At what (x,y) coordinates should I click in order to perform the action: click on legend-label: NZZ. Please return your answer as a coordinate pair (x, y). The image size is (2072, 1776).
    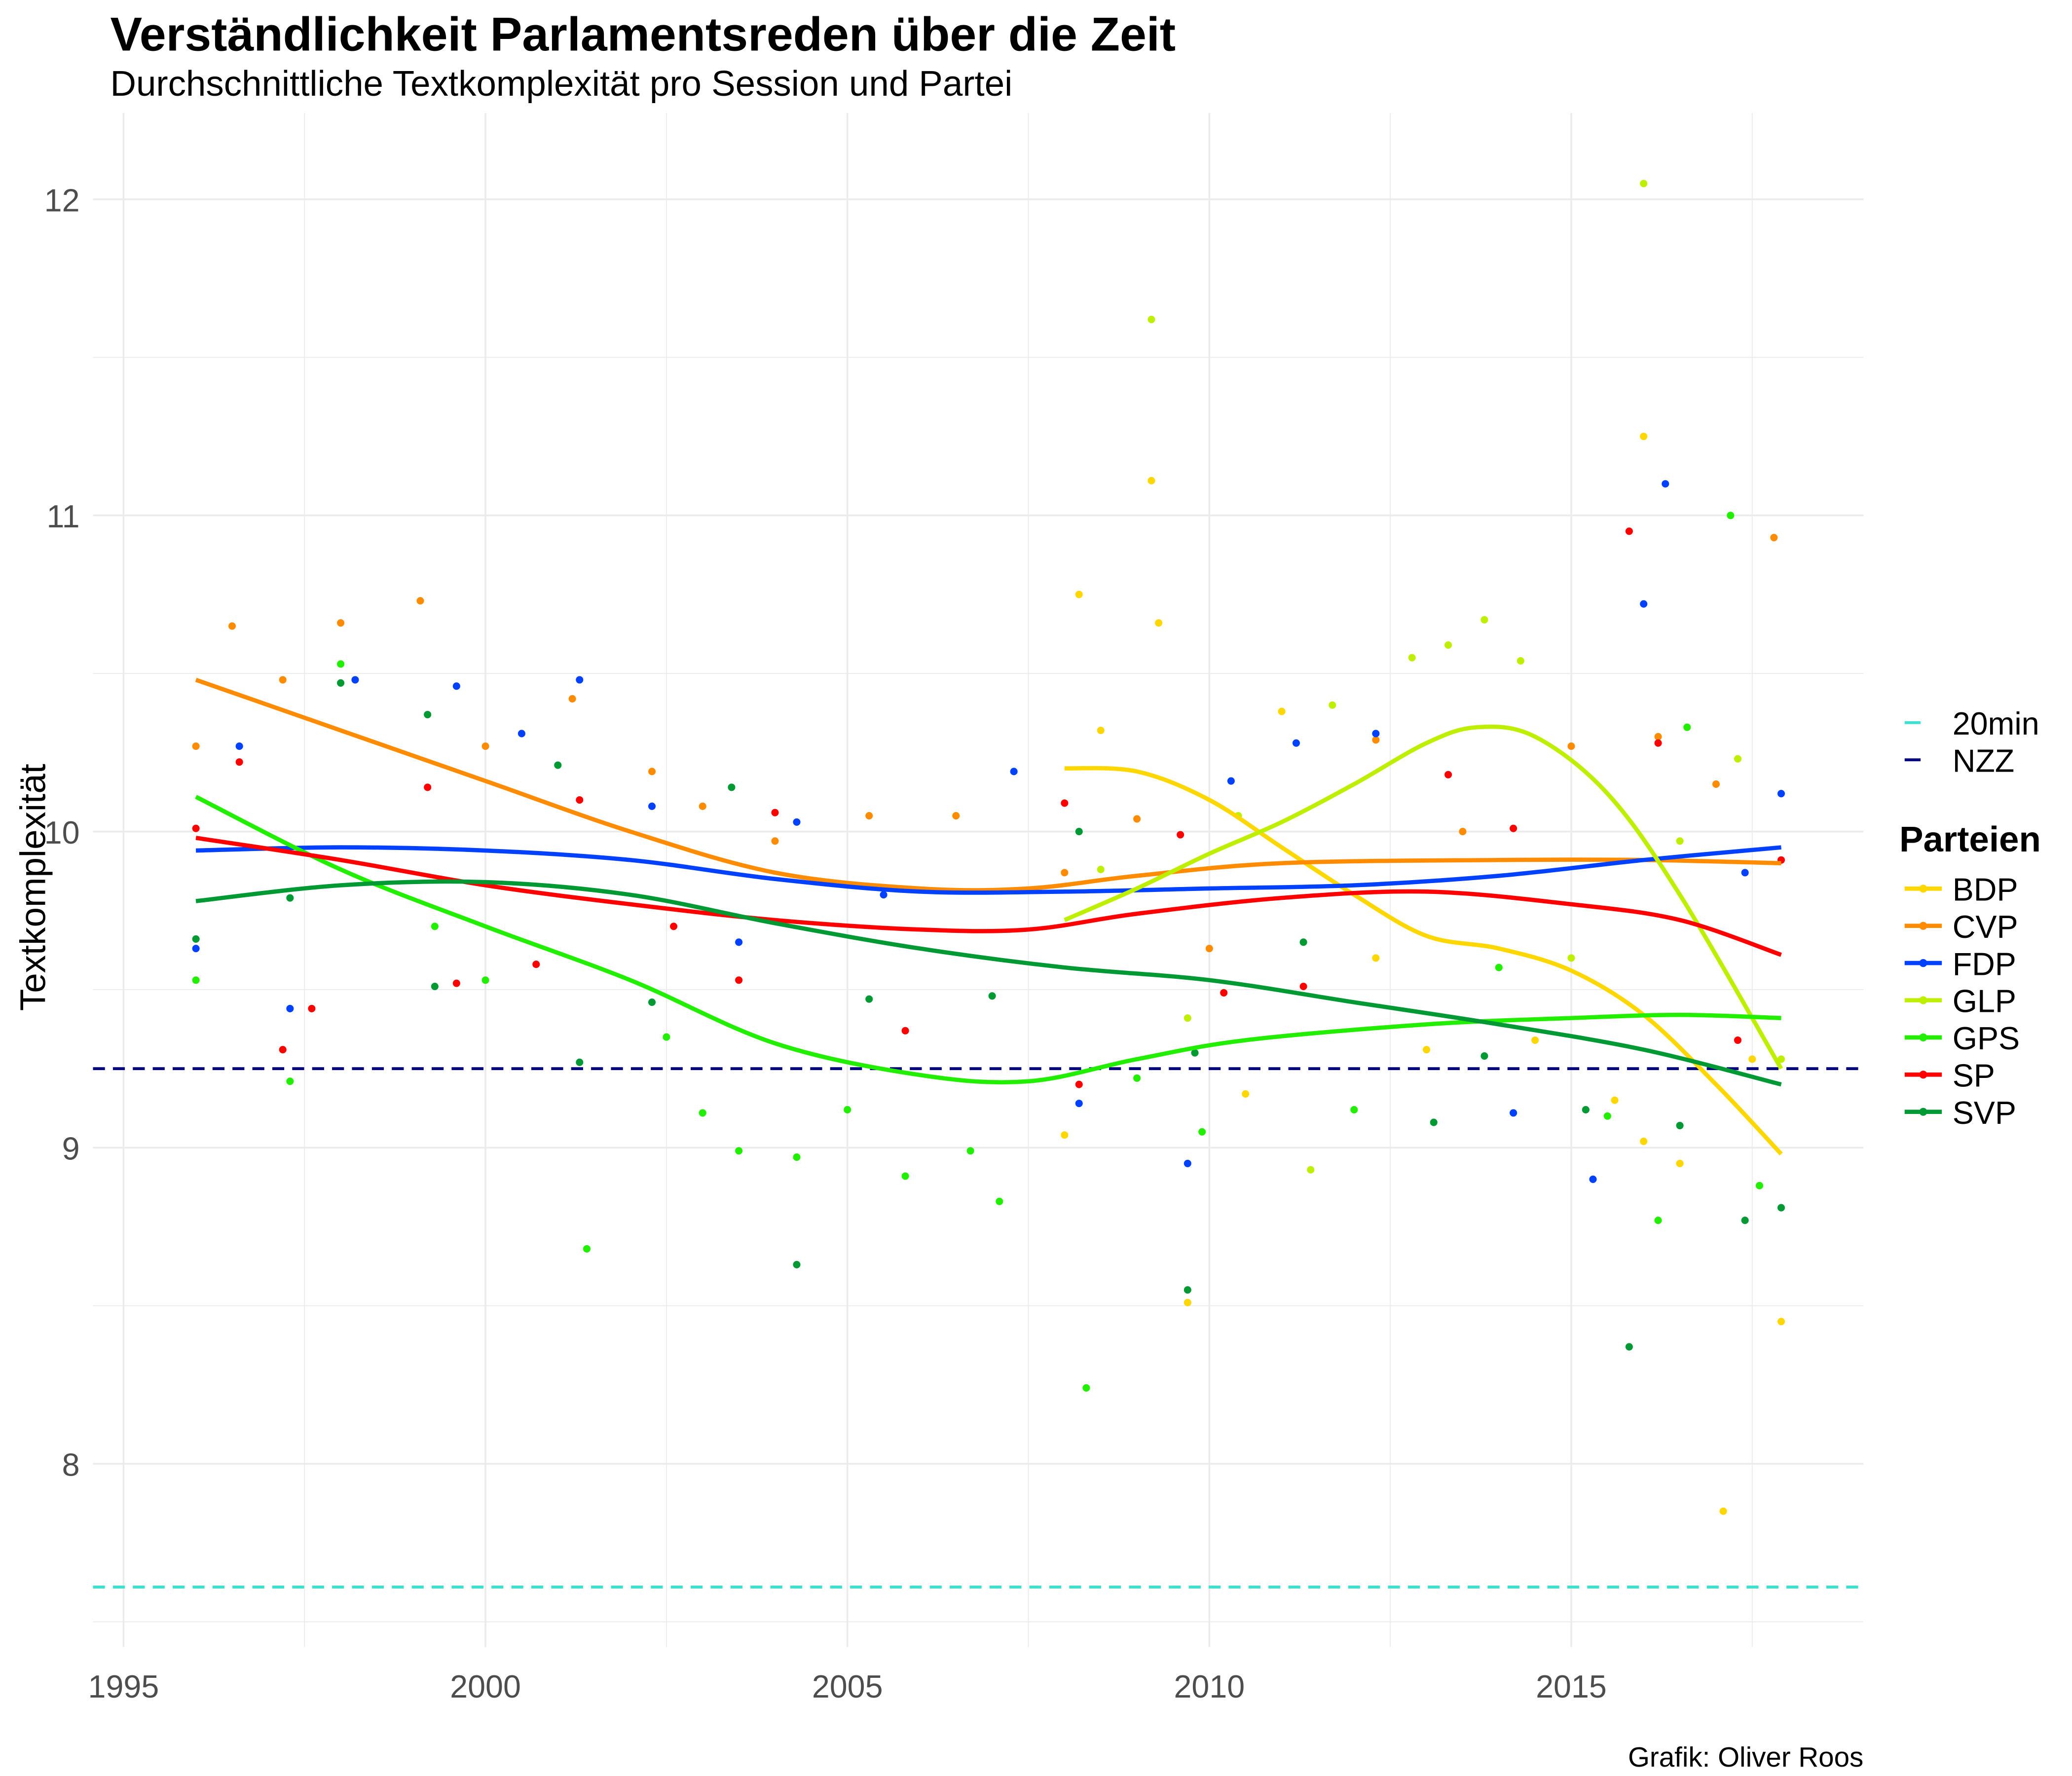
    Looking at the image, I should click on (1984, 761).